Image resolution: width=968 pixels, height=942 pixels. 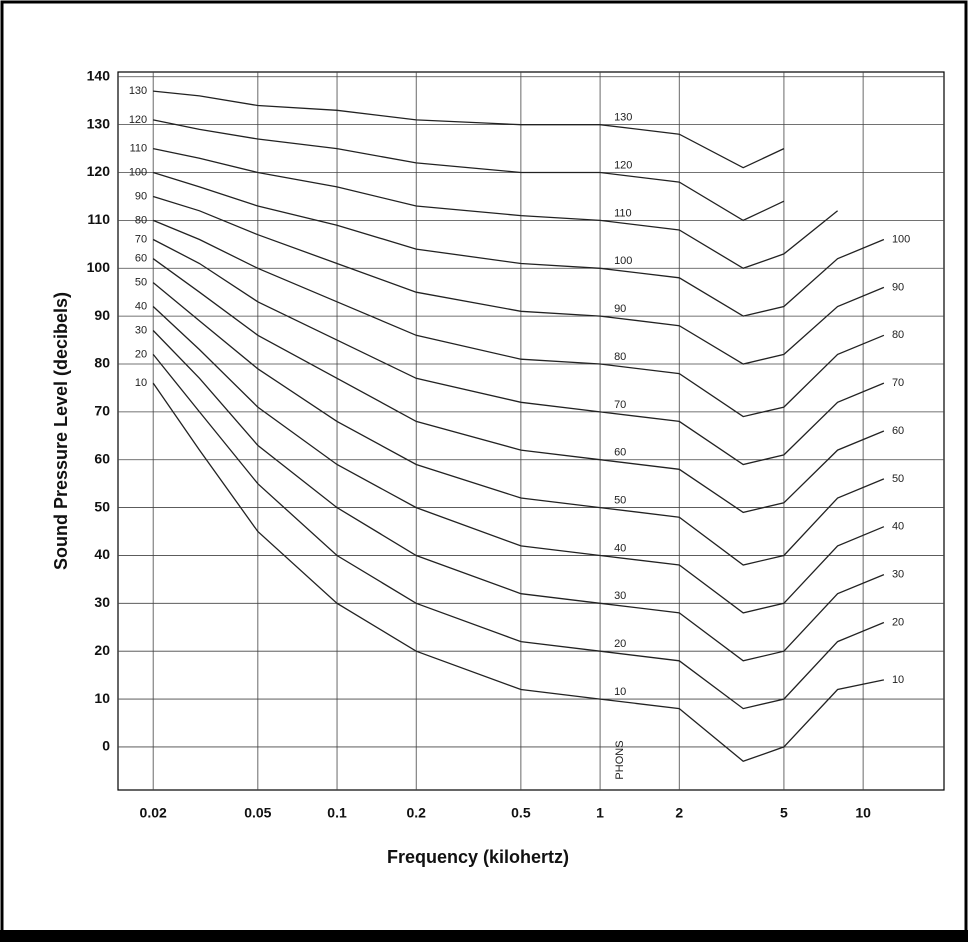 What do you see at coordinates (102, 411) in the screenshot?
I see `y-tick-label: 70` at bounding box center [102, 411].